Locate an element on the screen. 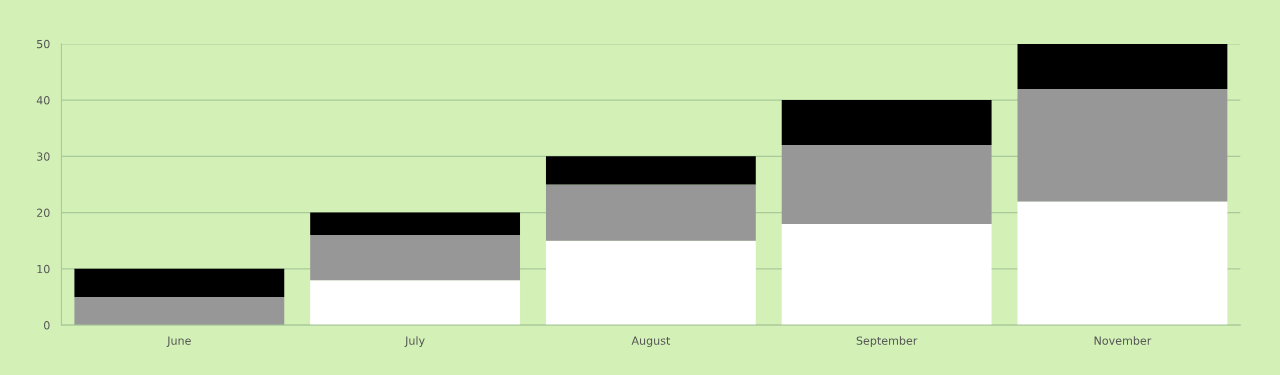 This screenshot has width=1280, height=375. y-tick-label: 0 is located at coordinates (46, 325).